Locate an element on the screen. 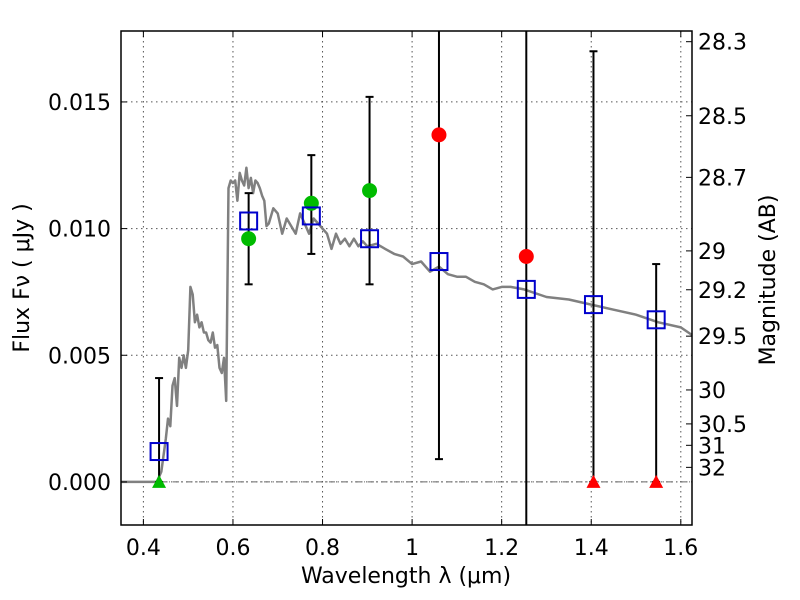  x-tick-label: 1.2 is located at coordinates (501, 548).